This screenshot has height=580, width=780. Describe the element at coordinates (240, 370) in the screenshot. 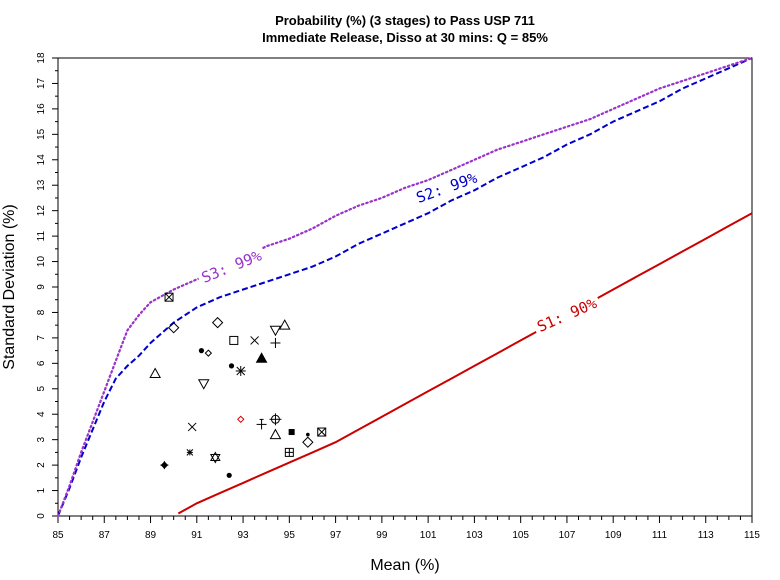

I see `data-point-asterisk` at that location.